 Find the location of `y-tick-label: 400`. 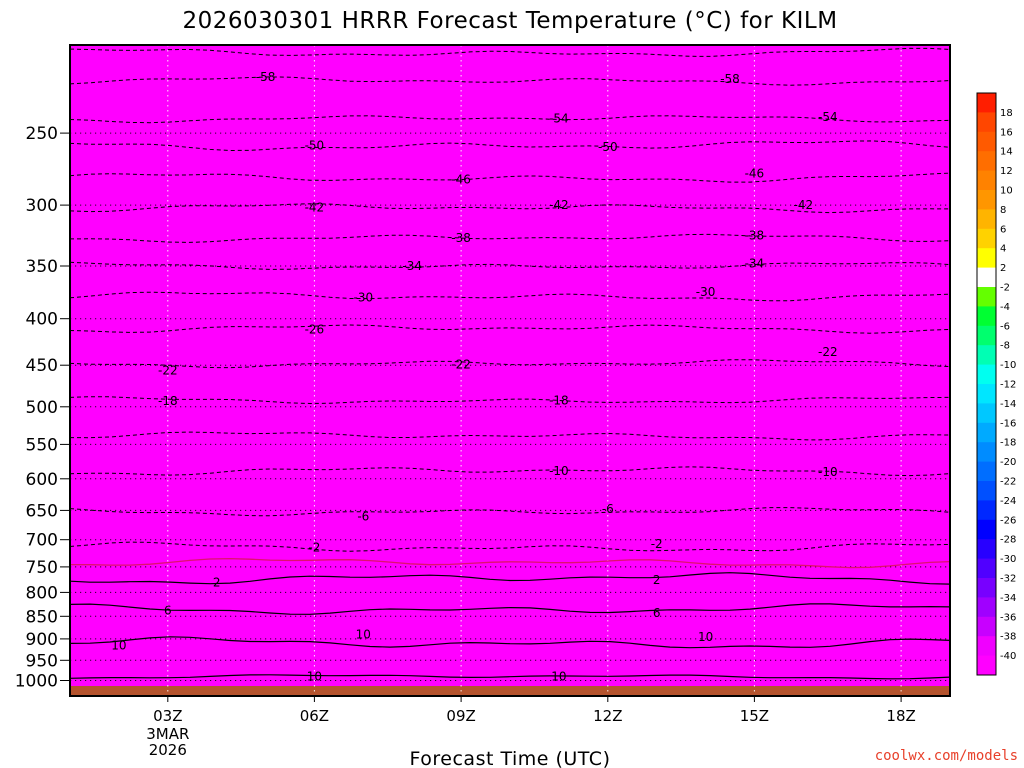

y-tick-label: 400 is located at coordinates (42, 320).